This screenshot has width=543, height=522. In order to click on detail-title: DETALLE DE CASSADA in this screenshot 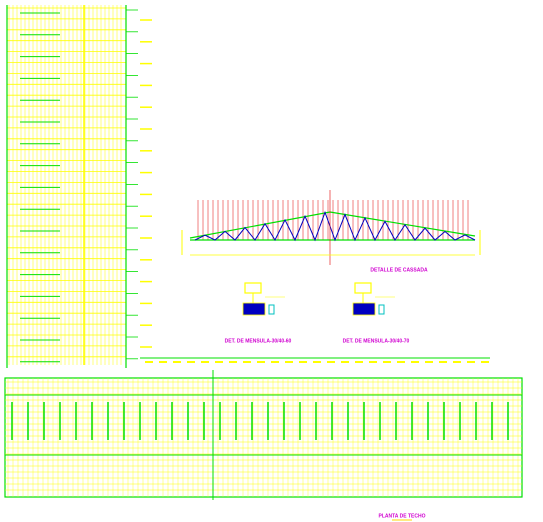, I will do `click(399, 270)`.